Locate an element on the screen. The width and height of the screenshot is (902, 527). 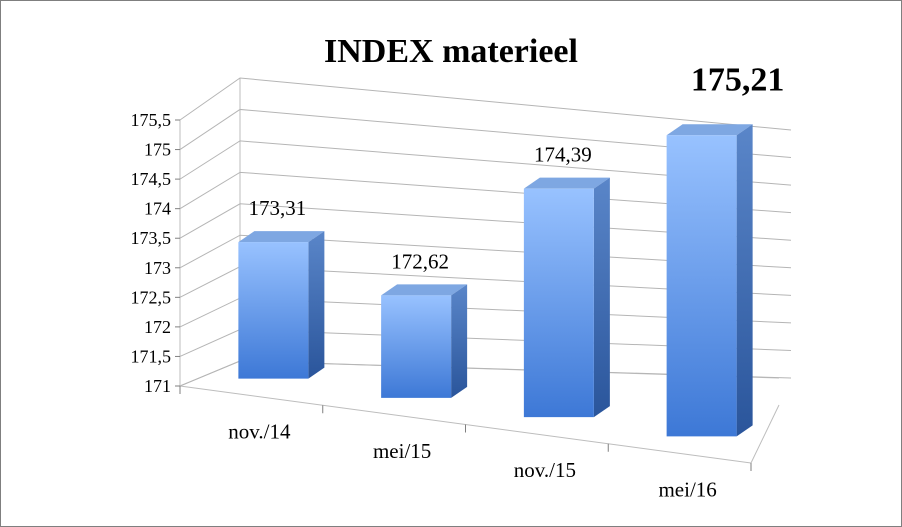
x-category-label: mei/15 is located at coordinates (402, 451).